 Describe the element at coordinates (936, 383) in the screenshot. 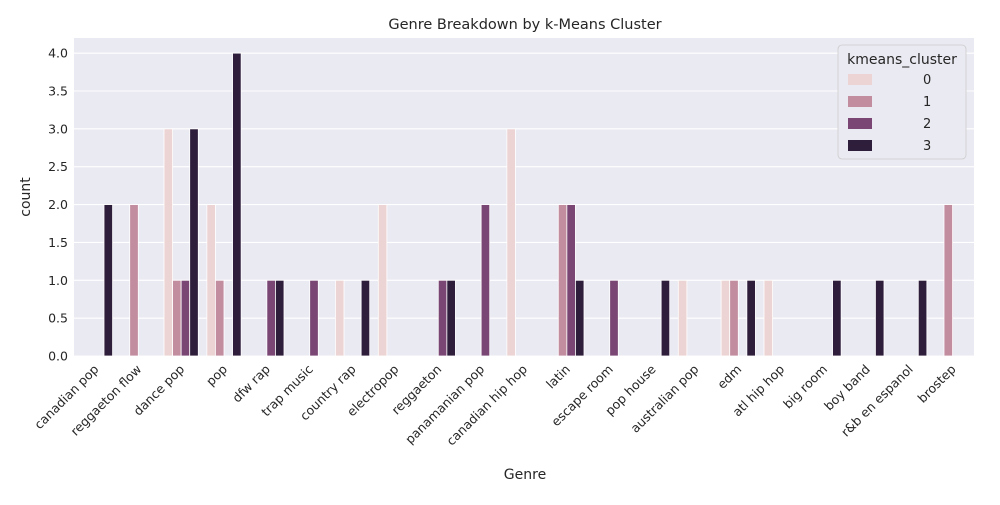

I see `x-tick-label: brostep` at that location.